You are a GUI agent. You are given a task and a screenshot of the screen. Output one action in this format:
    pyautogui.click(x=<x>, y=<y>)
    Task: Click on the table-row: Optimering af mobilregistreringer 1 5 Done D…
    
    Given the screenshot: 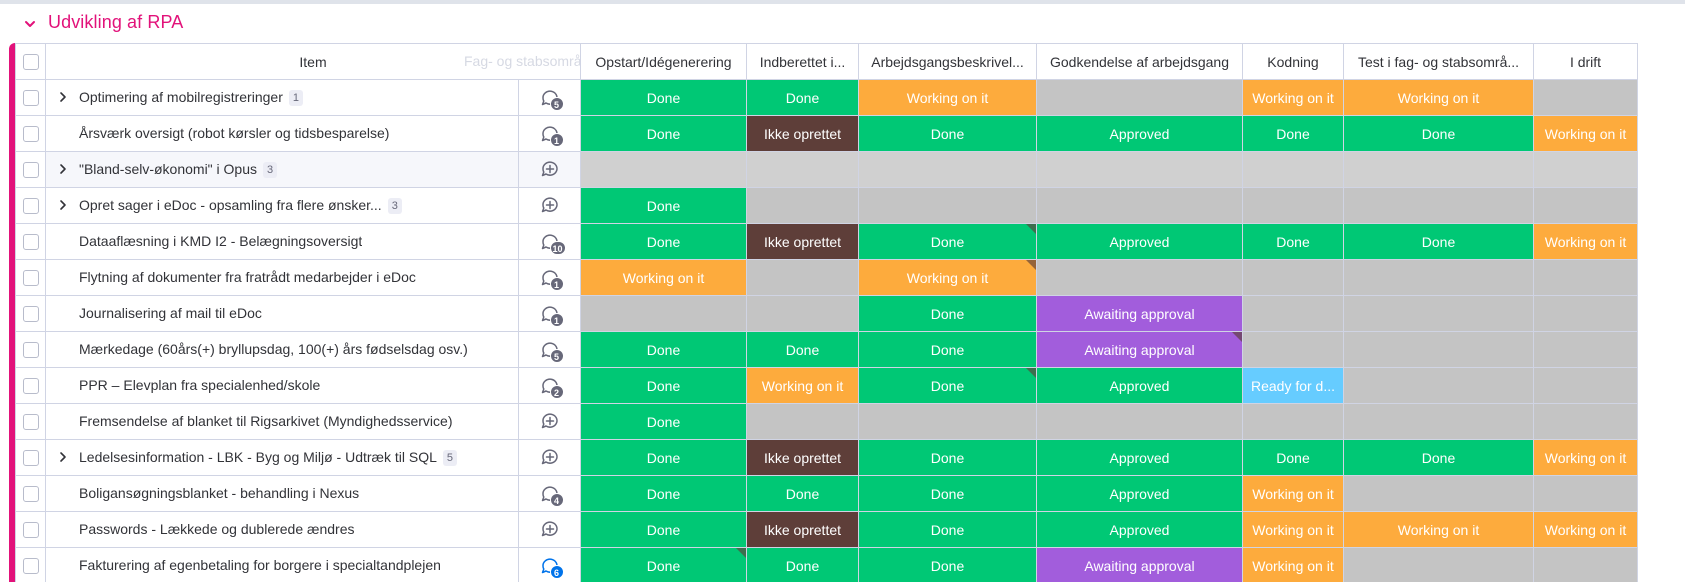 What is the action you would take?
    pyautogui.click(x=826, y=97)
    